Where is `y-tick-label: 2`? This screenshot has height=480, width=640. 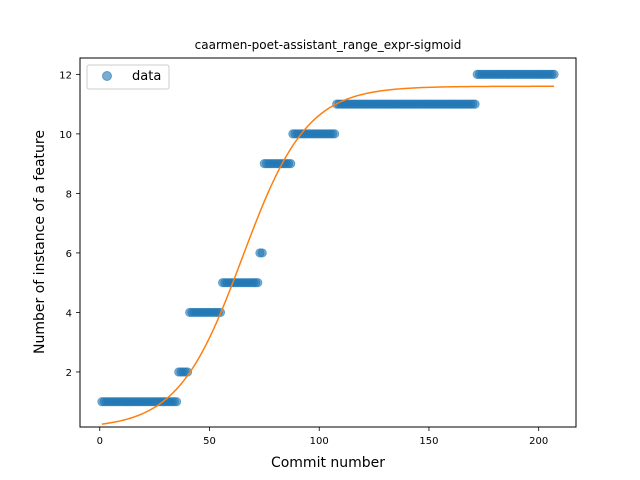
y-tick-label: 2 is located at coordinates (69, 373).